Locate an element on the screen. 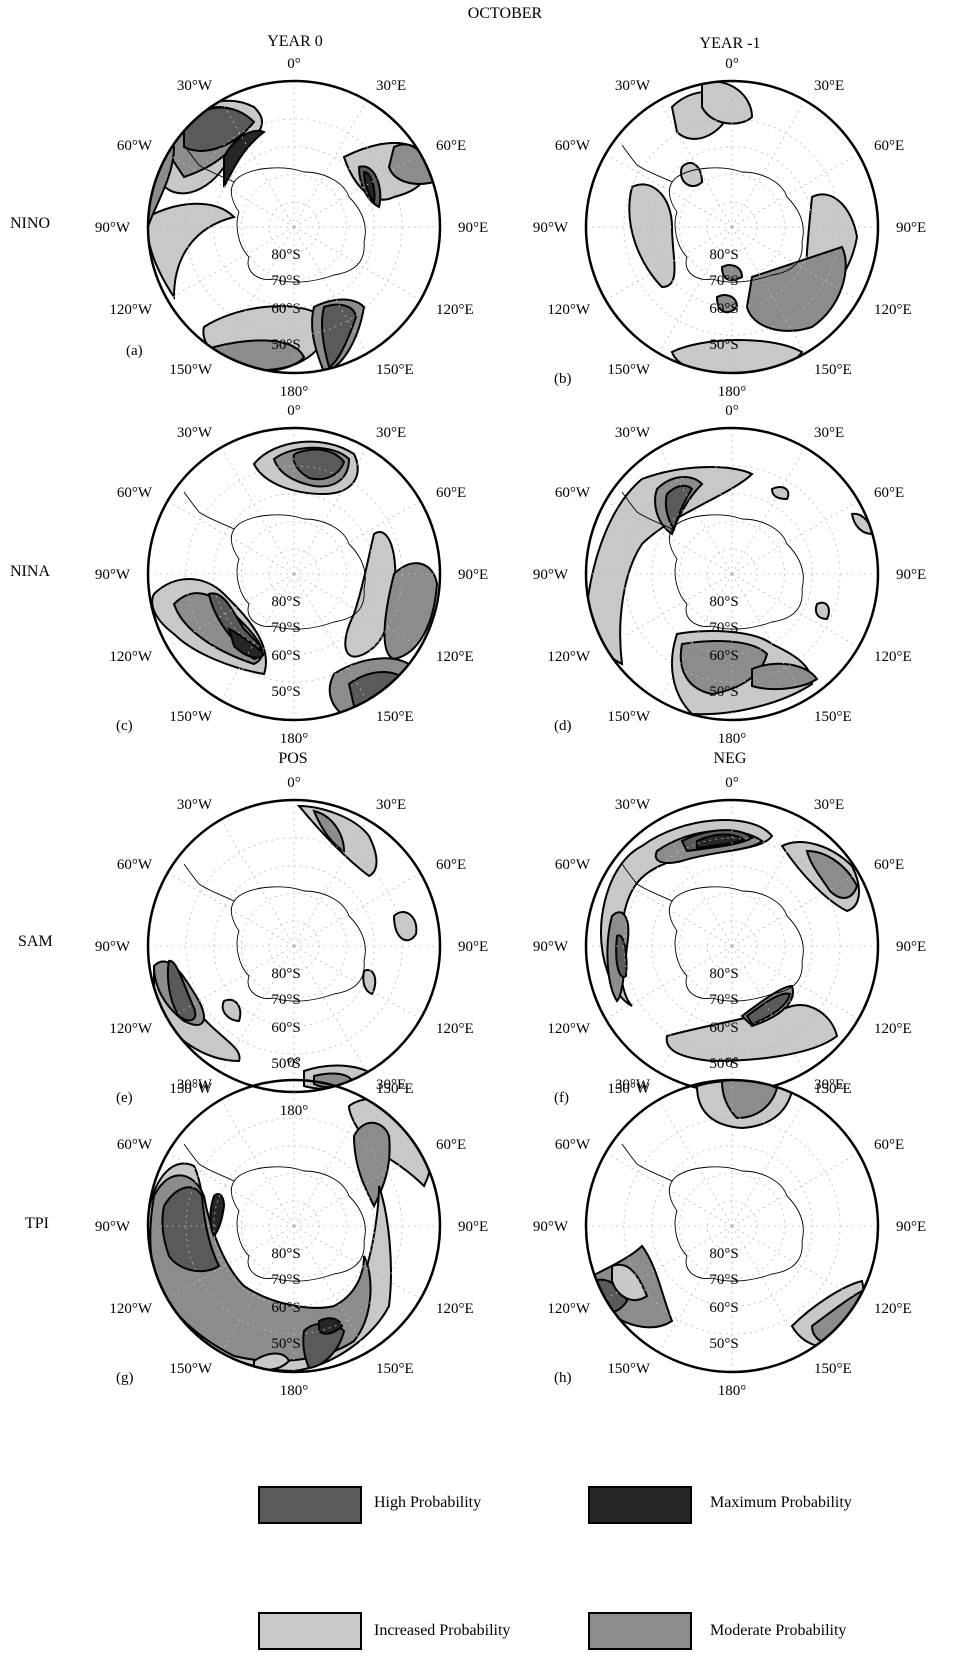 This screenshot has height=1660, width=976. latitude-label: 80°S is located at coordinates (285, 1254).